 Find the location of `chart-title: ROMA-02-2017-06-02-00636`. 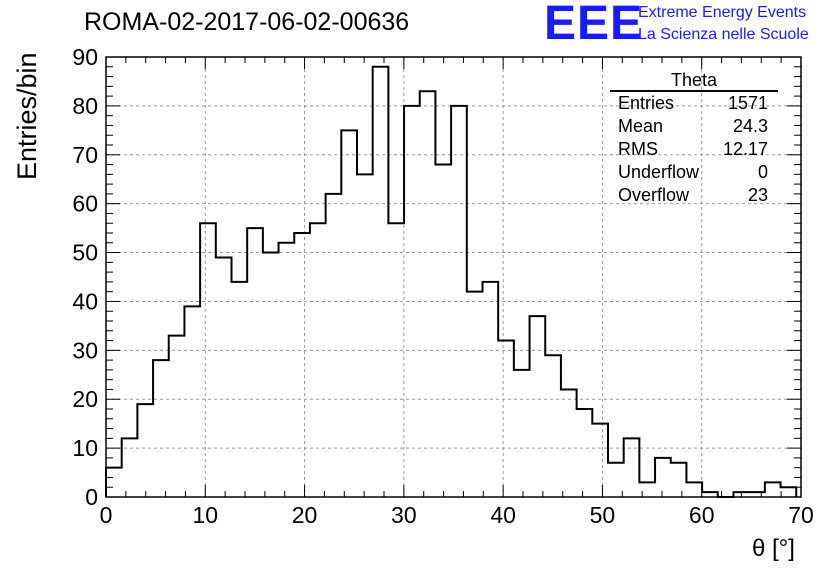

chart-title: ROMA-02-2017-06-02-00636 is located at coordinates (247, 22).